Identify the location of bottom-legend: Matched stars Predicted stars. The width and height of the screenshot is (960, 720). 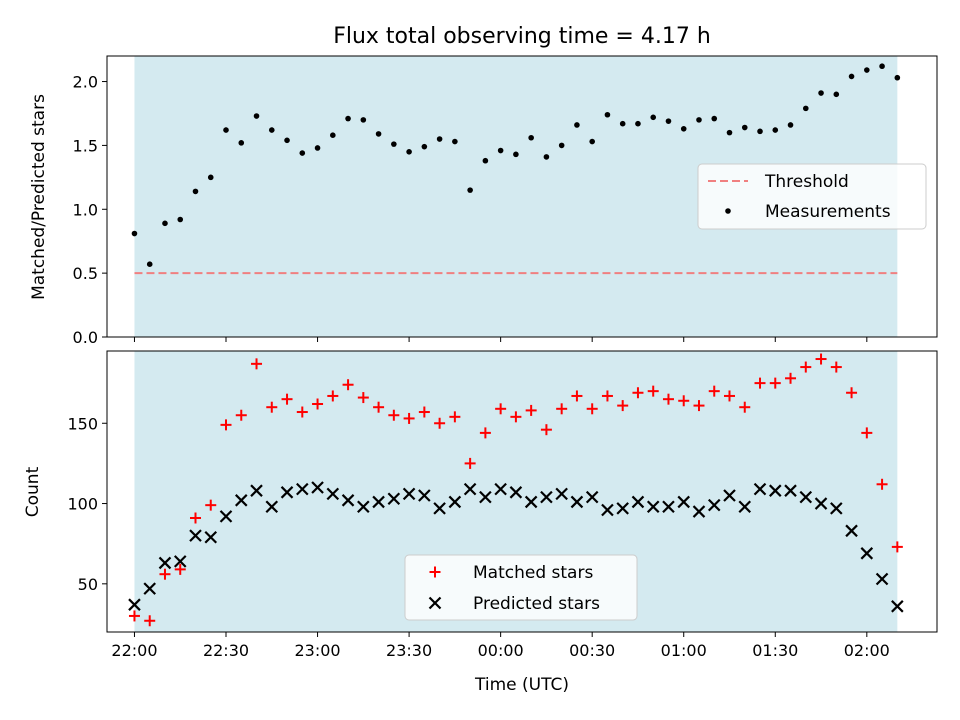
(521, 587).